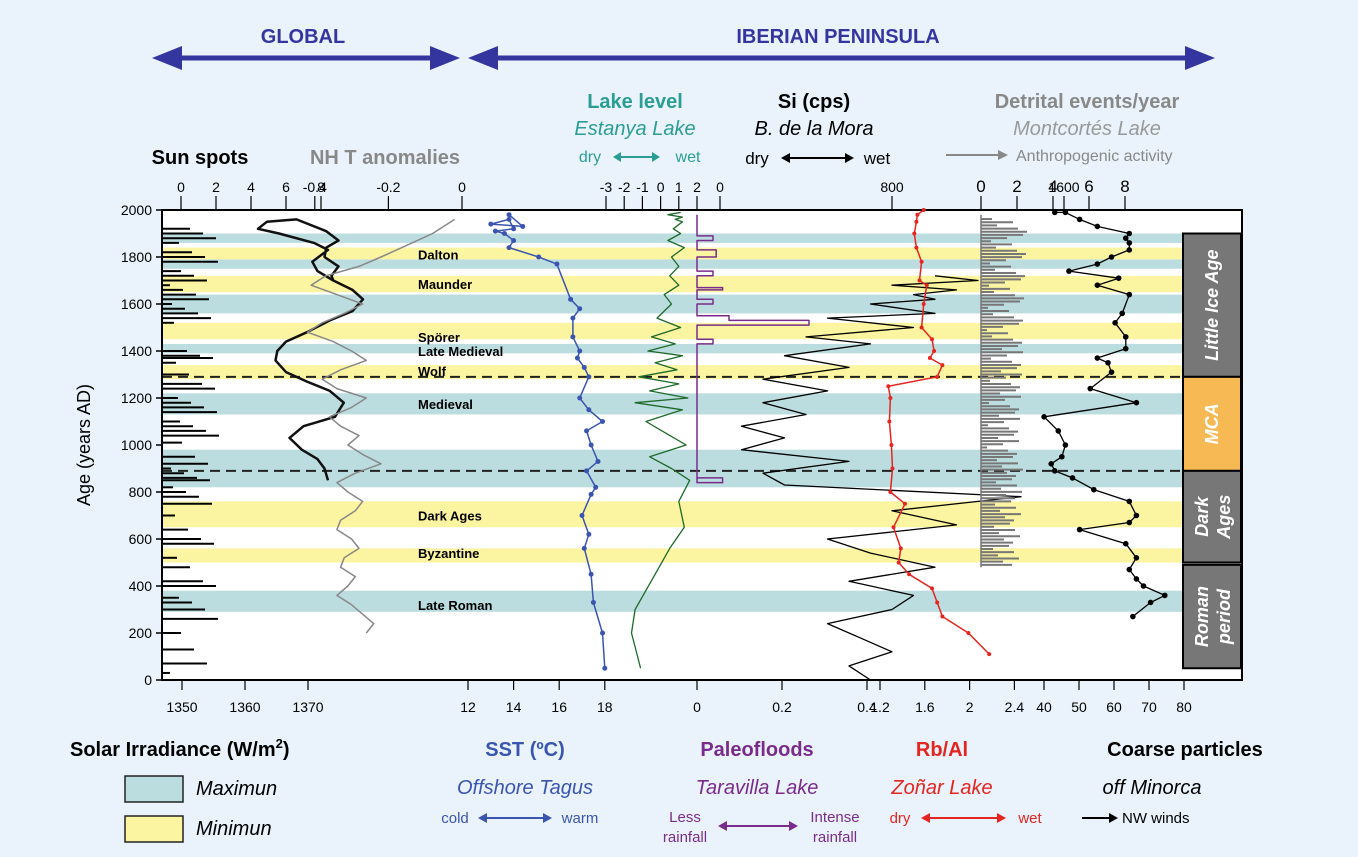 The width and height of the screenshot is (1358, 857). I want to click on coarse-title: Coarse particles, so click(1185, 750).